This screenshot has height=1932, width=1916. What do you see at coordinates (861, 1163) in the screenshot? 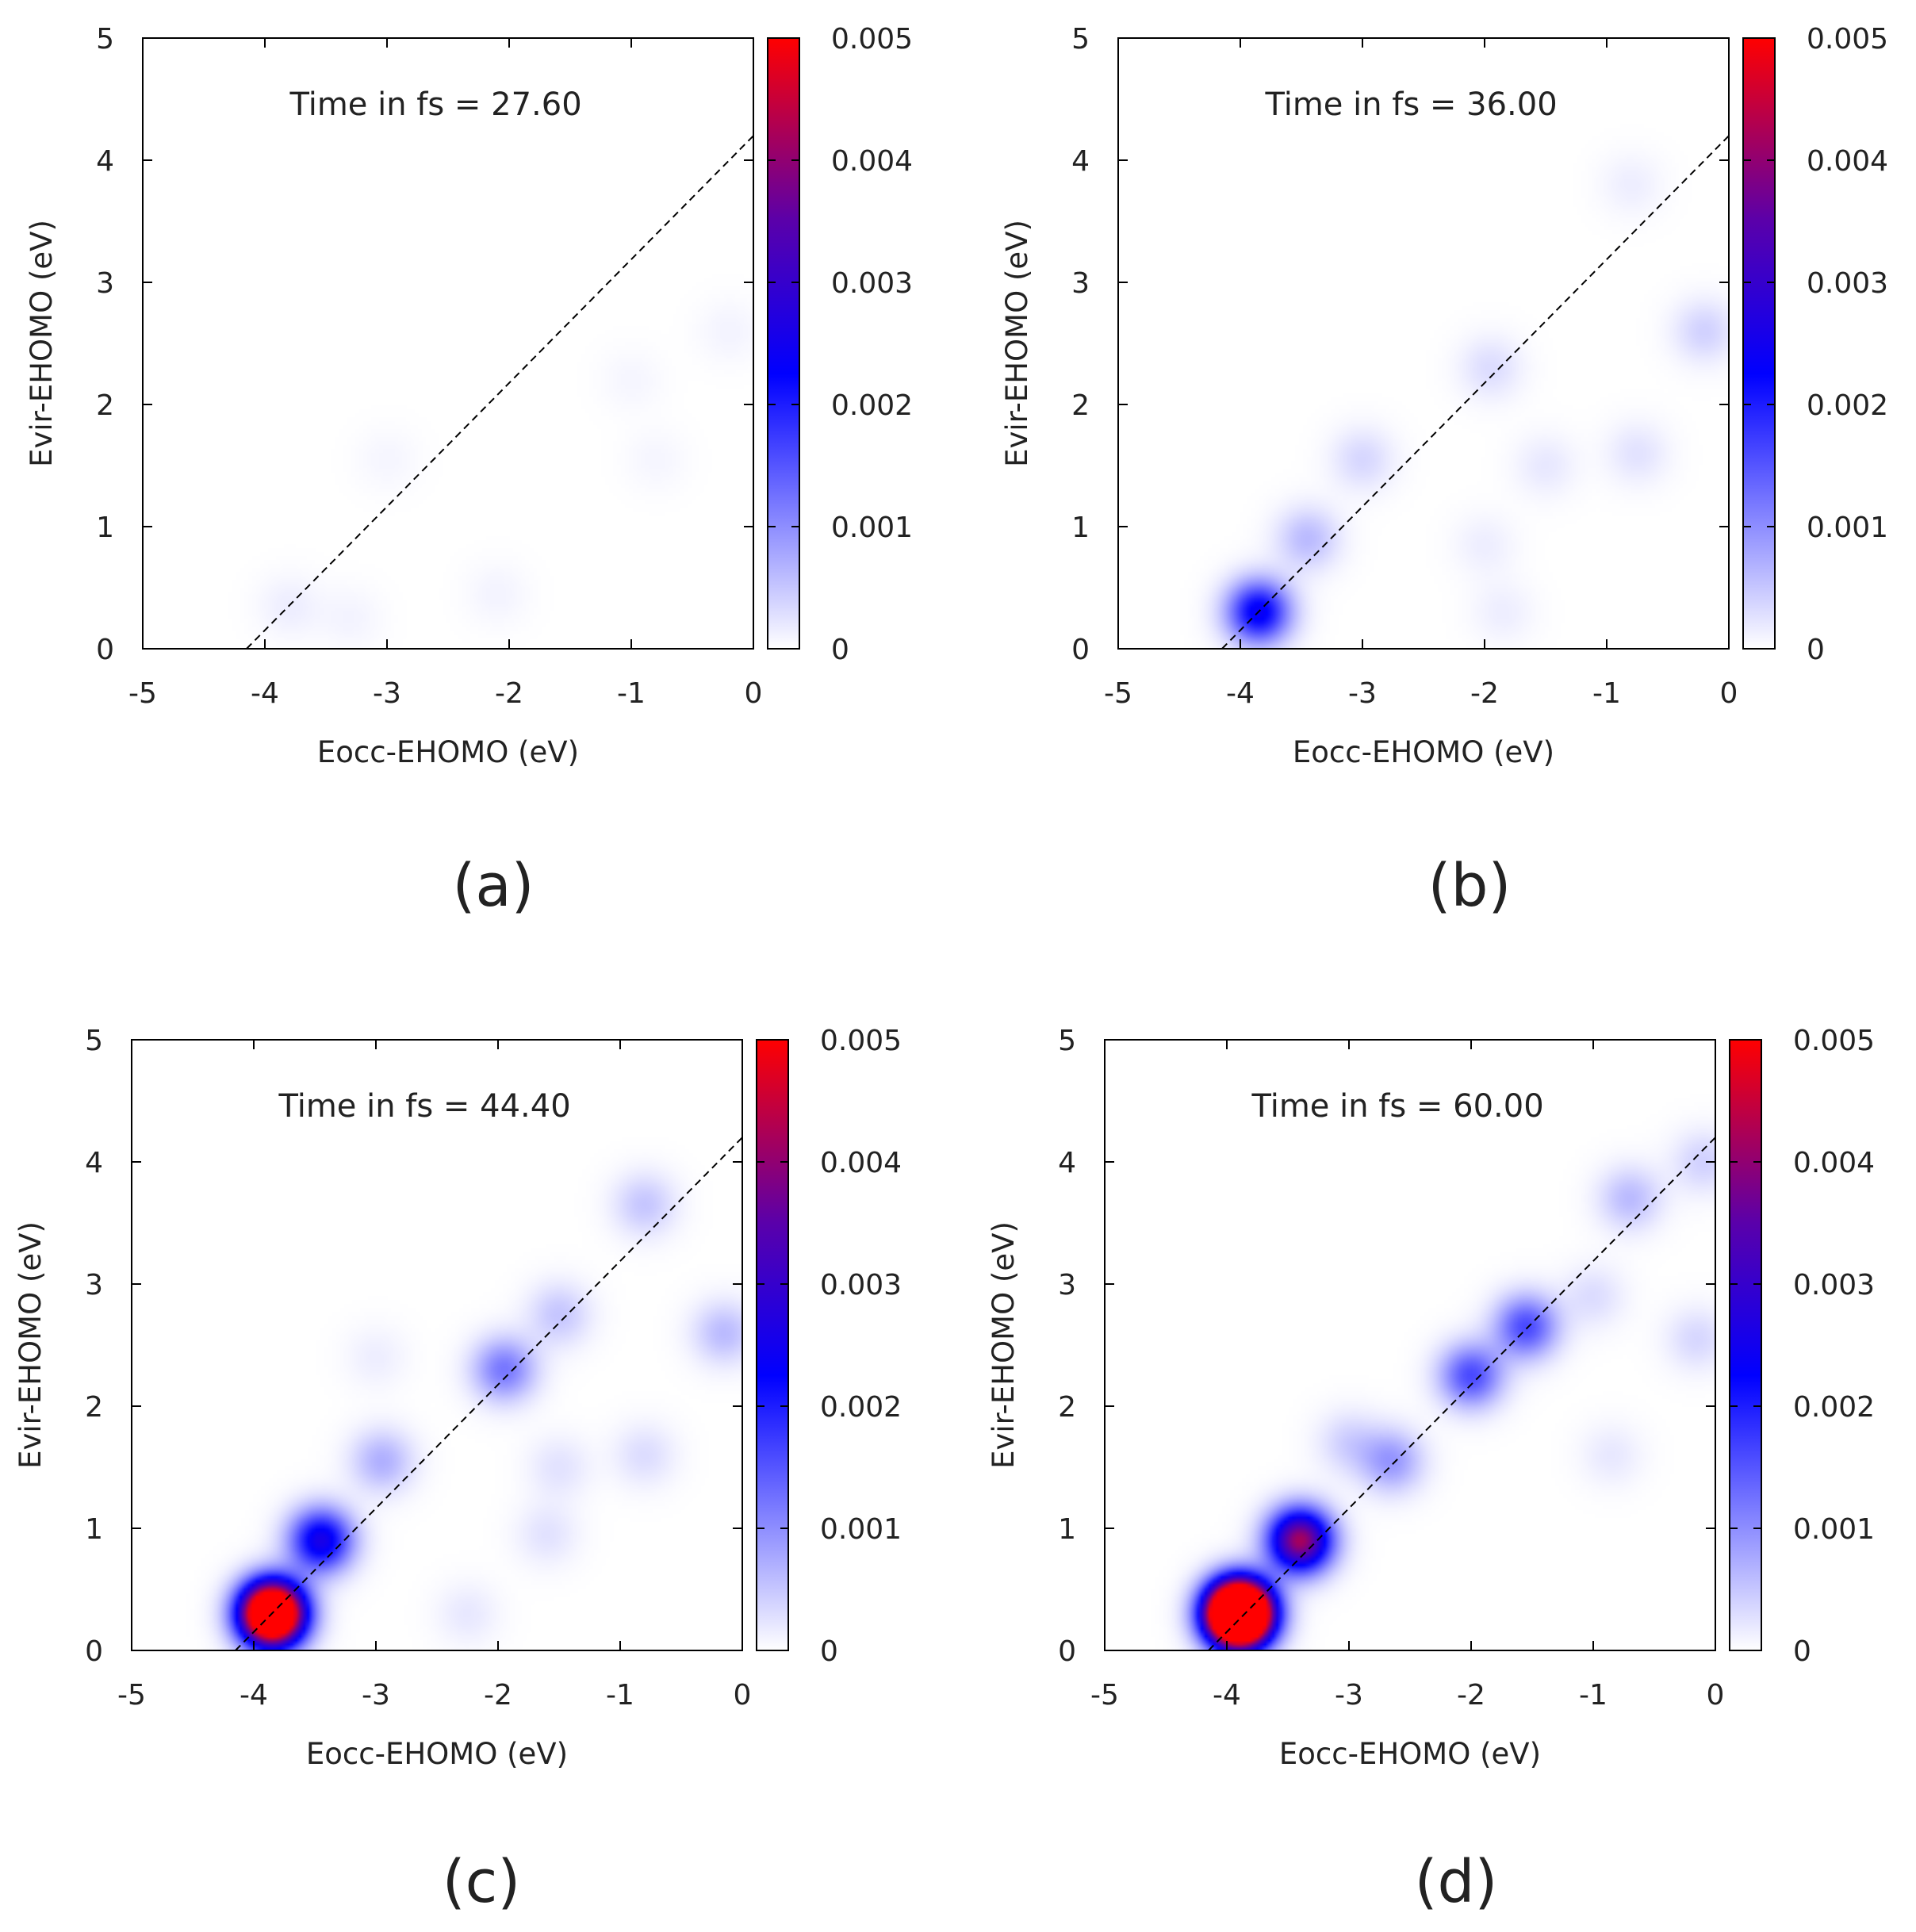
I see `colorbar-tick-label-c-4: 0.004` at bounding box center [861, 1163].